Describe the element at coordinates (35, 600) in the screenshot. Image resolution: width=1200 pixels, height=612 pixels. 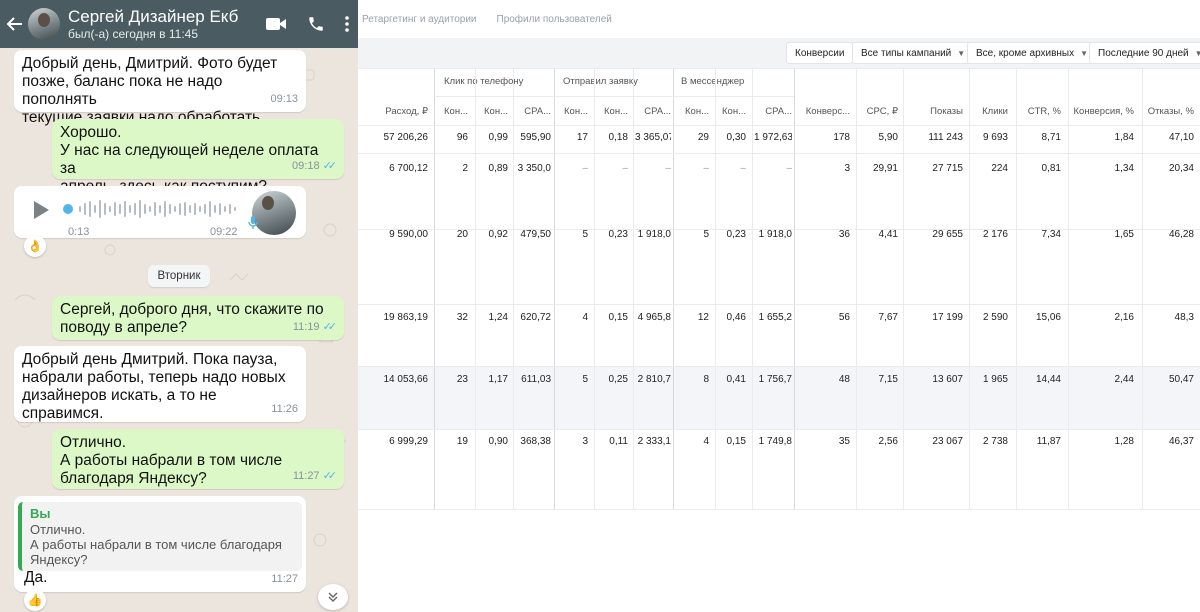
I see `reaction-thumbs-up: 👍` at that location.